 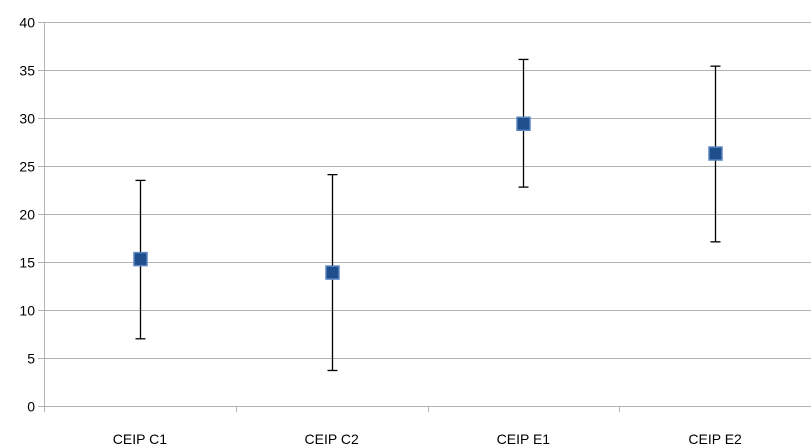 I want to click on y-tick-label-20: 20, so click(x=27, y=215).